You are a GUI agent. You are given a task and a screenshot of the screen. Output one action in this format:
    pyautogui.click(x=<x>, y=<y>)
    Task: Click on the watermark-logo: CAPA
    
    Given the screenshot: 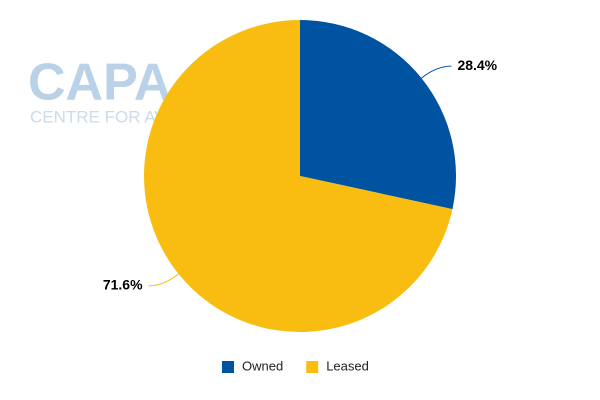 What is the action you would take?
    pyautogui.click(x=99, y=83)
    